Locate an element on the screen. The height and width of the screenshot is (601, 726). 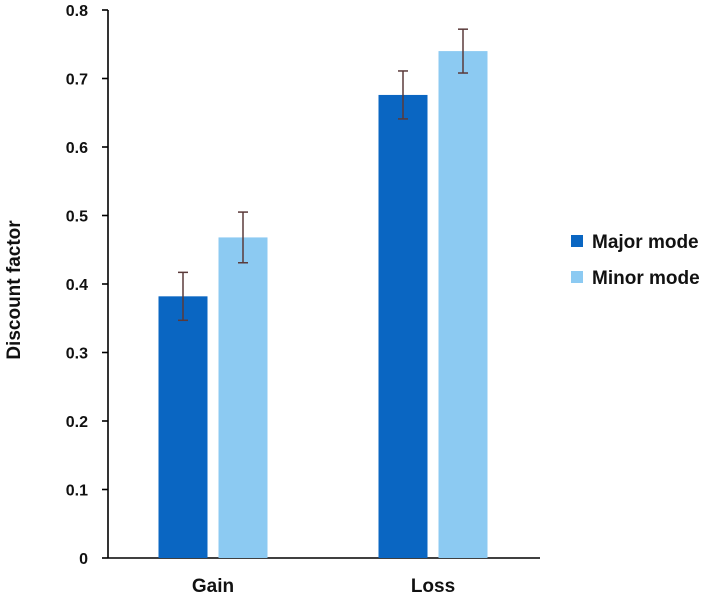
y-tick-label: 0.6 is located at coordinates (77, 148).